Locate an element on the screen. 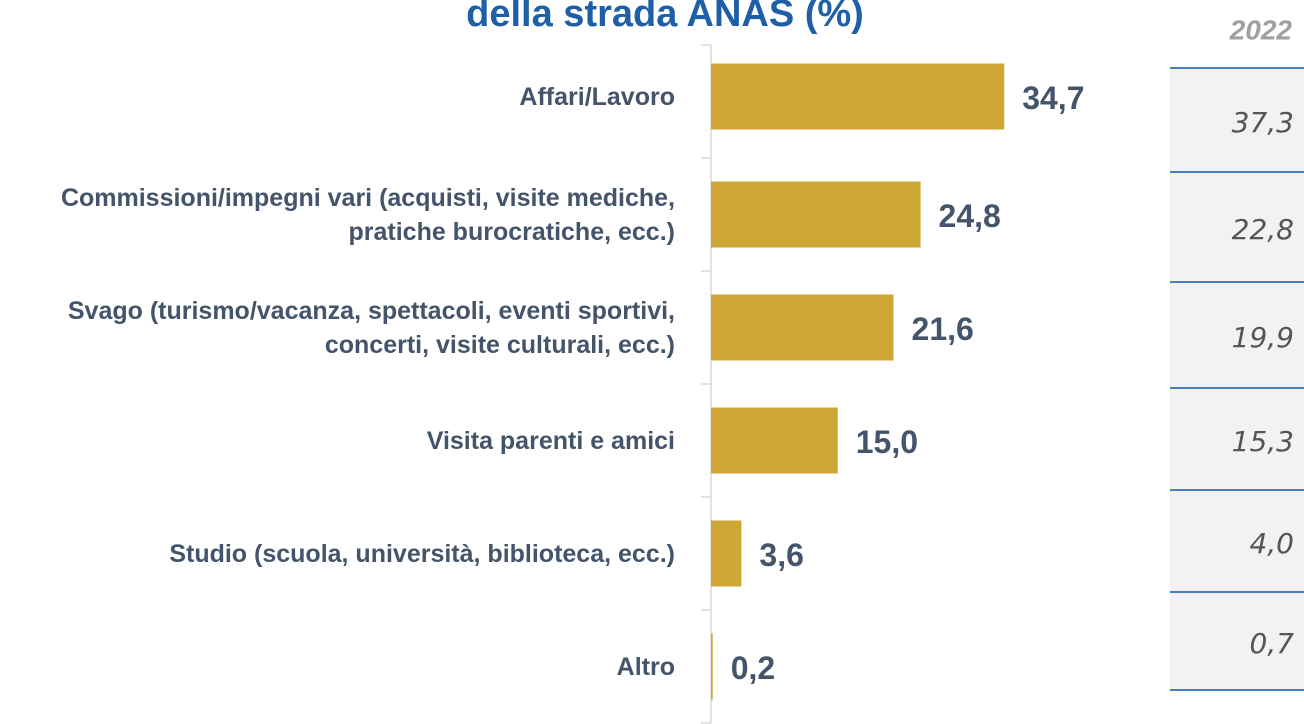 The width and height of the screenshot is (1304, 724). value-label: 24,8 is located at coordinates (970, 216).